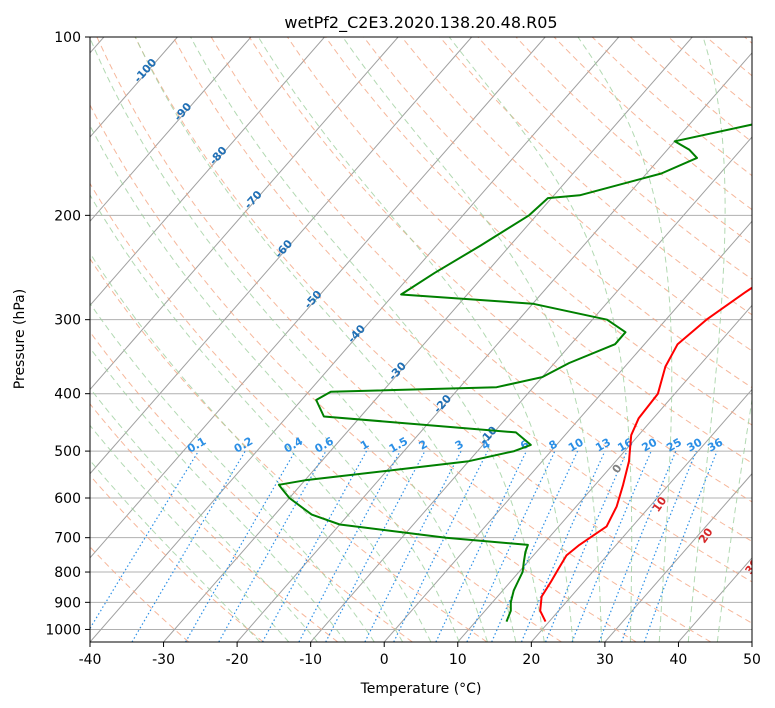 The image size is (775, 708). What do you see at coordinates (459, 445) in the screenshot?
I see `mixing-ratio-label: 3` at bounding box center [459, 445].